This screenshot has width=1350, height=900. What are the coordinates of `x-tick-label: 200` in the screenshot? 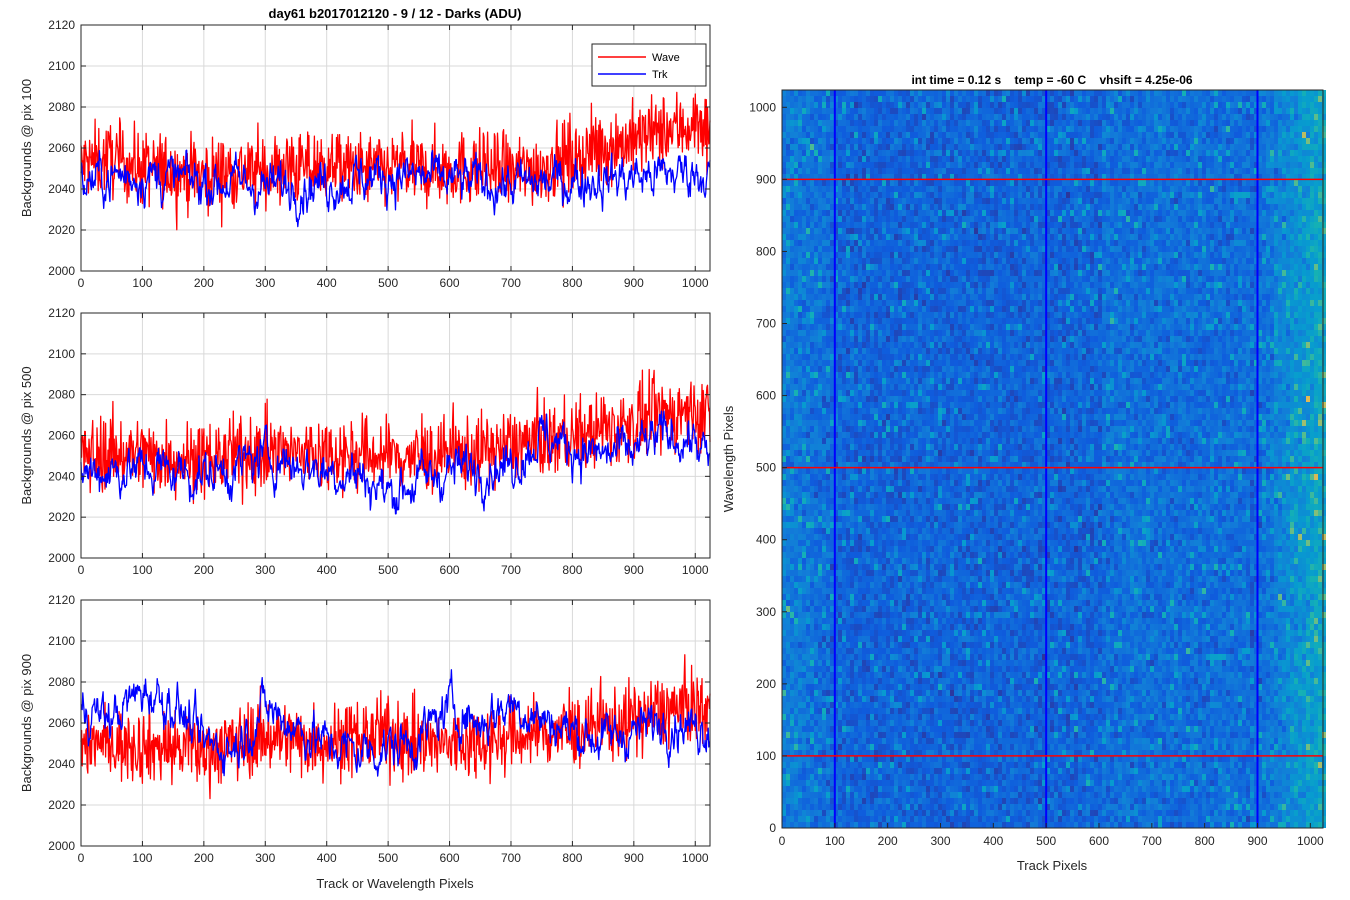 It's located at (204, 858).